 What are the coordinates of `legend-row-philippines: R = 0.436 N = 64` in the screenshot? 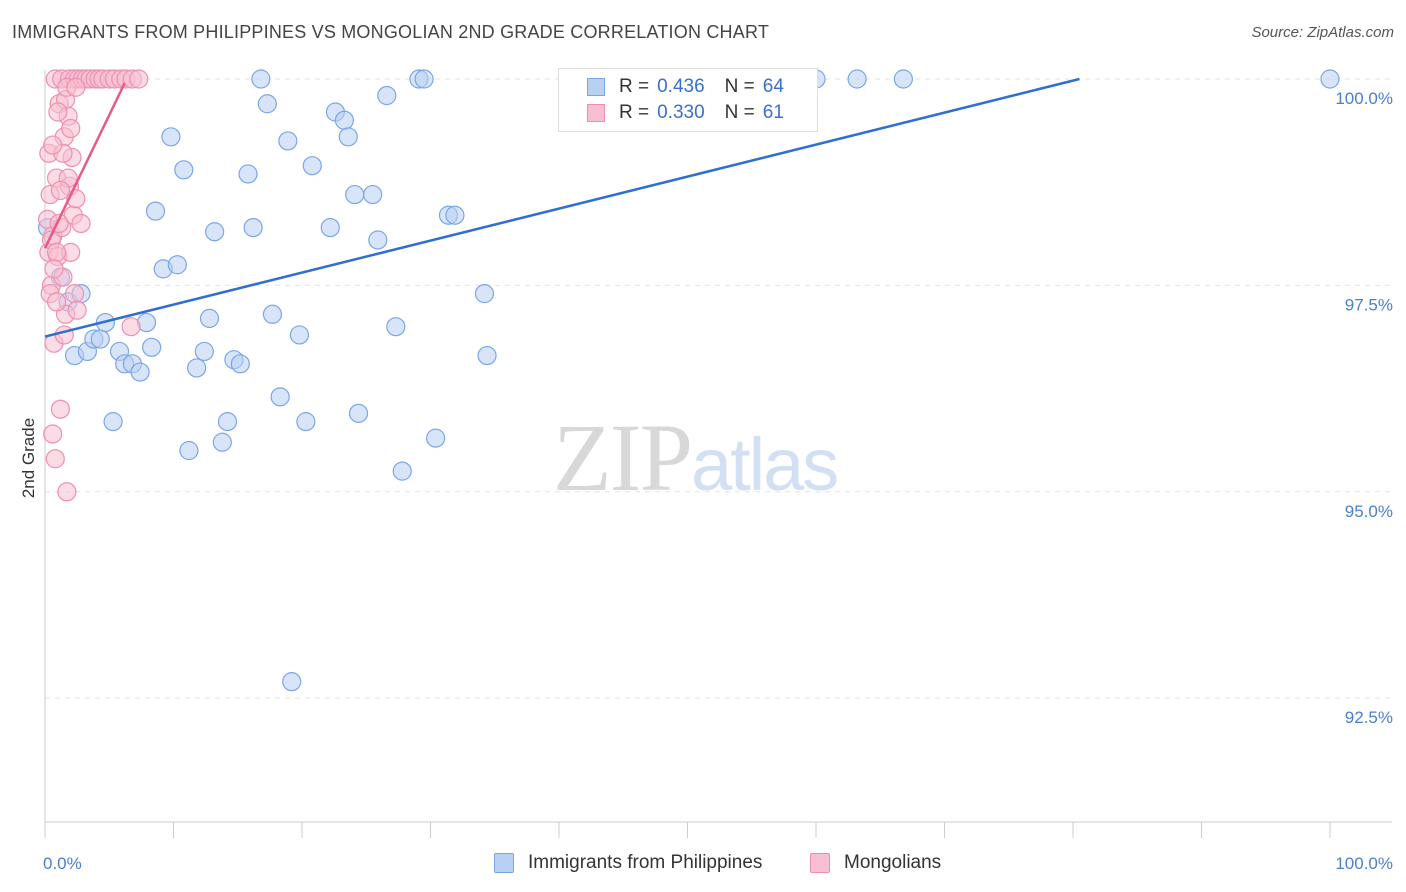 It's located at (689, 87).